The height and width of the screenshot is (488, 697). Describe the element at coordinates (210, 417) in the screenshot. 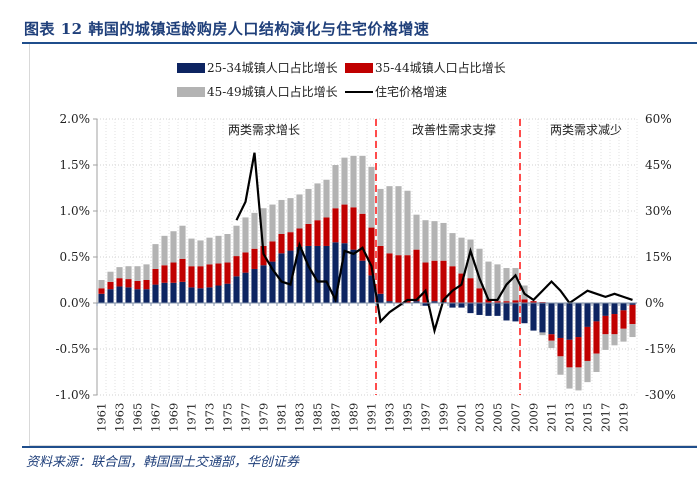

I see `x-tick-label: 1973` at that location.